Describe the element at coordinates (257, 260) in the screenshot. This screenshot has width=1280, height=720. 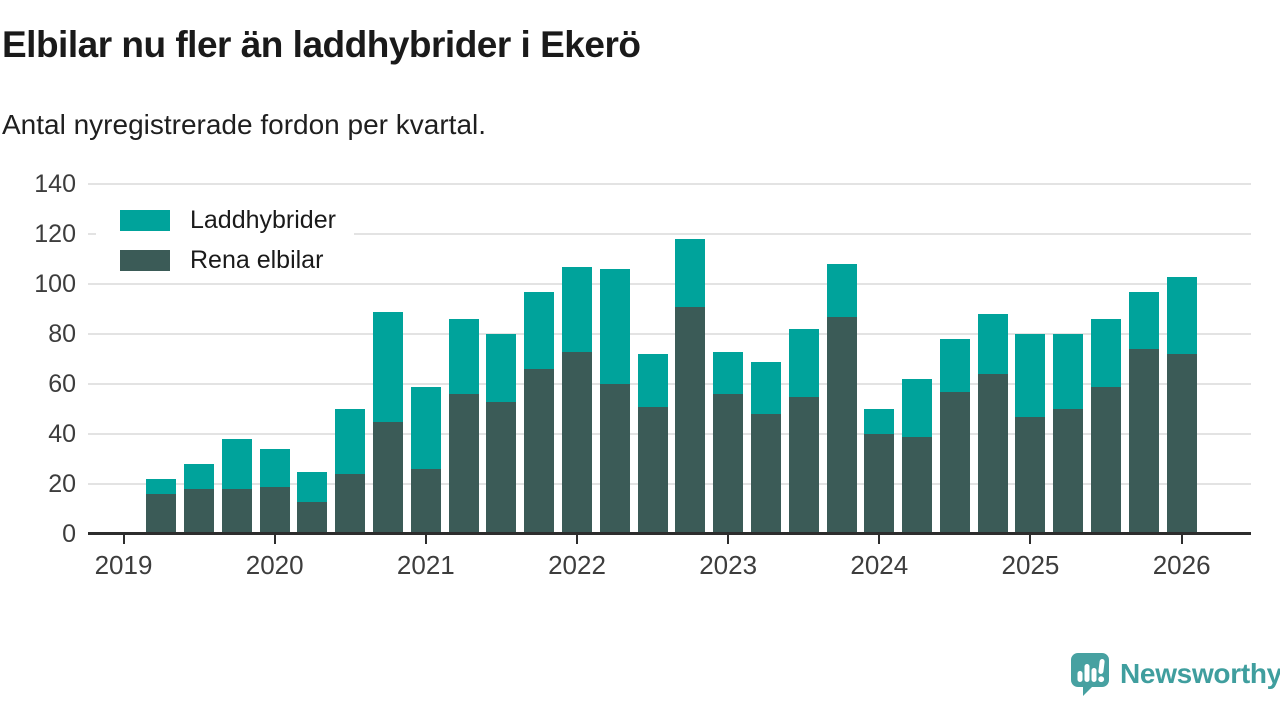
I see `legend-label-rena-elbilar: Rena elbilar` at that location.